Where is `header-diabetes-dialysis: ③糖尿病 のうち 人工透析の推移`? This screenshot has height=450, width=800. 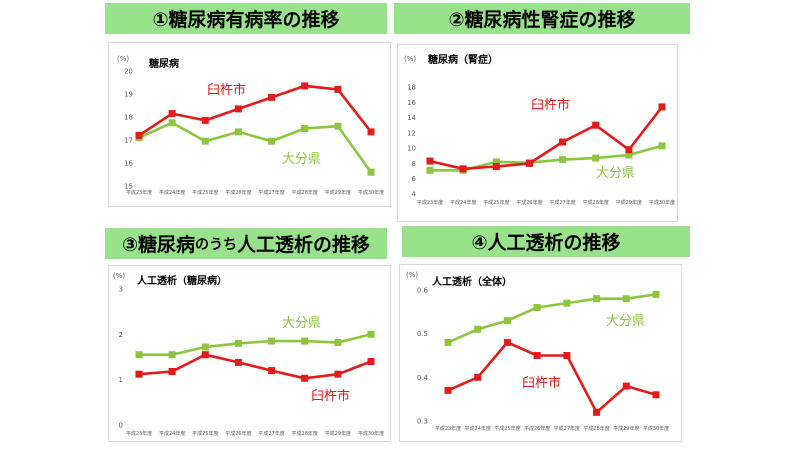 header-diabetes-dialysis: ③糖尿病 のうち 人工透析の推移 is located at coordinates (246, 243).